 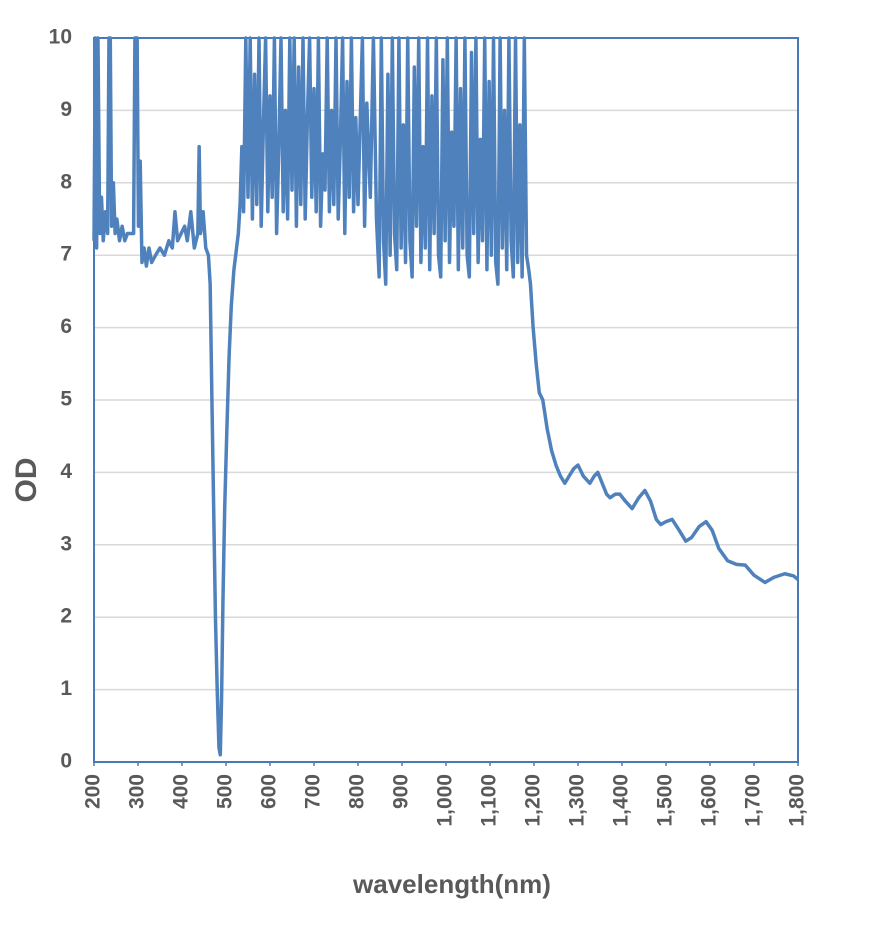 What do you see at coordinates (60, 37) in the screenshot?
I see `y-tick-label: 10` at bounding box center [60, 37].